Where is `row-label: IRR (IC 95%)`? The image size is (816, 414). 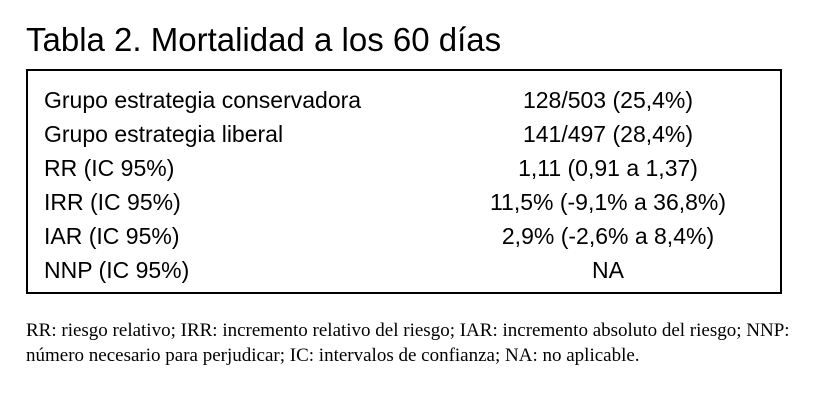
row-label: IRR (IC 95%) is located at coordinates (112, 202).